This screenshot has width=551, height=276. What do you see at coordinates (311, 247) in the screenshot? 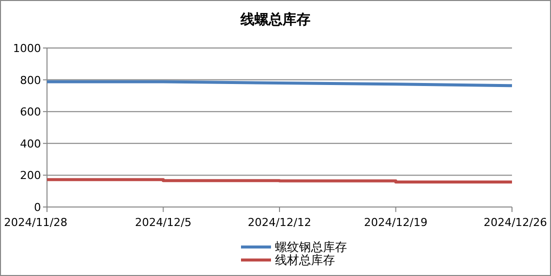
I see `legend-label: 螺纹钢总库存` at bounding box center [311, 247].